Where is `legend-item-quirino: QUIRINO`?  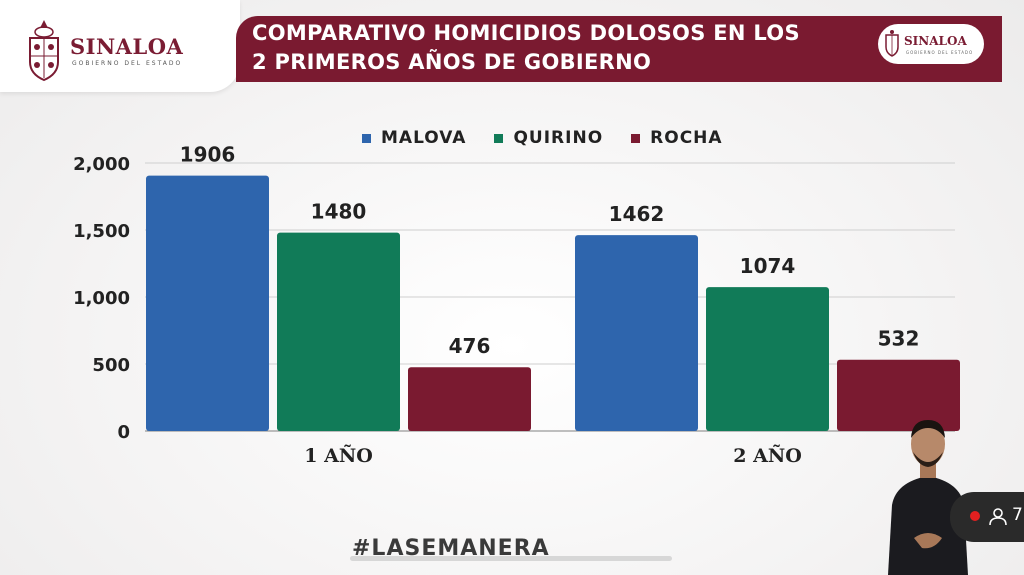 legend-item-quirino: QUIRINO is located at coordinates (548, 138).